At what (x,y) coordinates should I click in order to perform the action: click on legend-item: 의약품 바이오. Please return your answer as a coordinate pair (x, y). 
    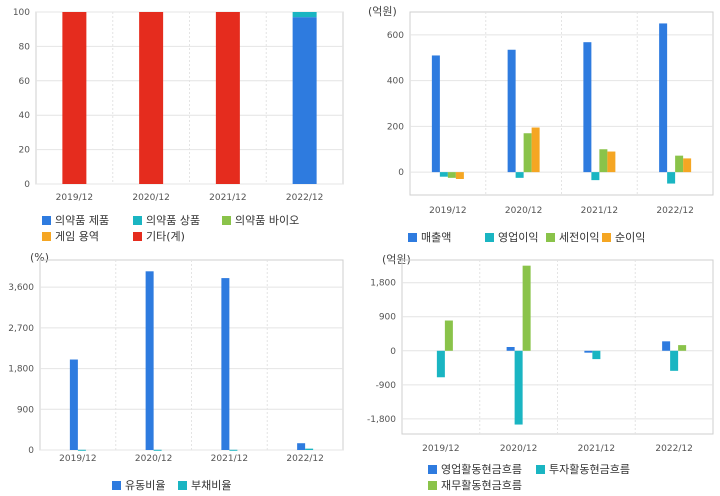
    Looking at the image, I should click on (260, 220).